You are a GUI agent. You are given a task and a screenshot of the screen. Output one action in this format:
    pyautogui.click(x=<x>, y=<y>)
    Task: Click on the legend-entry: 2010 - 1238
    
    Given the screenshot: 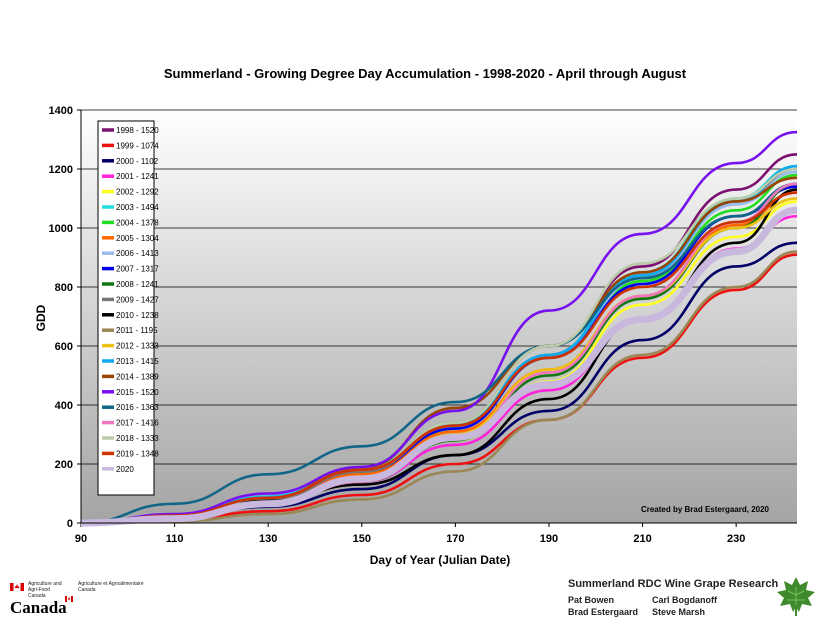 What is the action you would take?
    pyautogui.click(x=137, y=315)
    